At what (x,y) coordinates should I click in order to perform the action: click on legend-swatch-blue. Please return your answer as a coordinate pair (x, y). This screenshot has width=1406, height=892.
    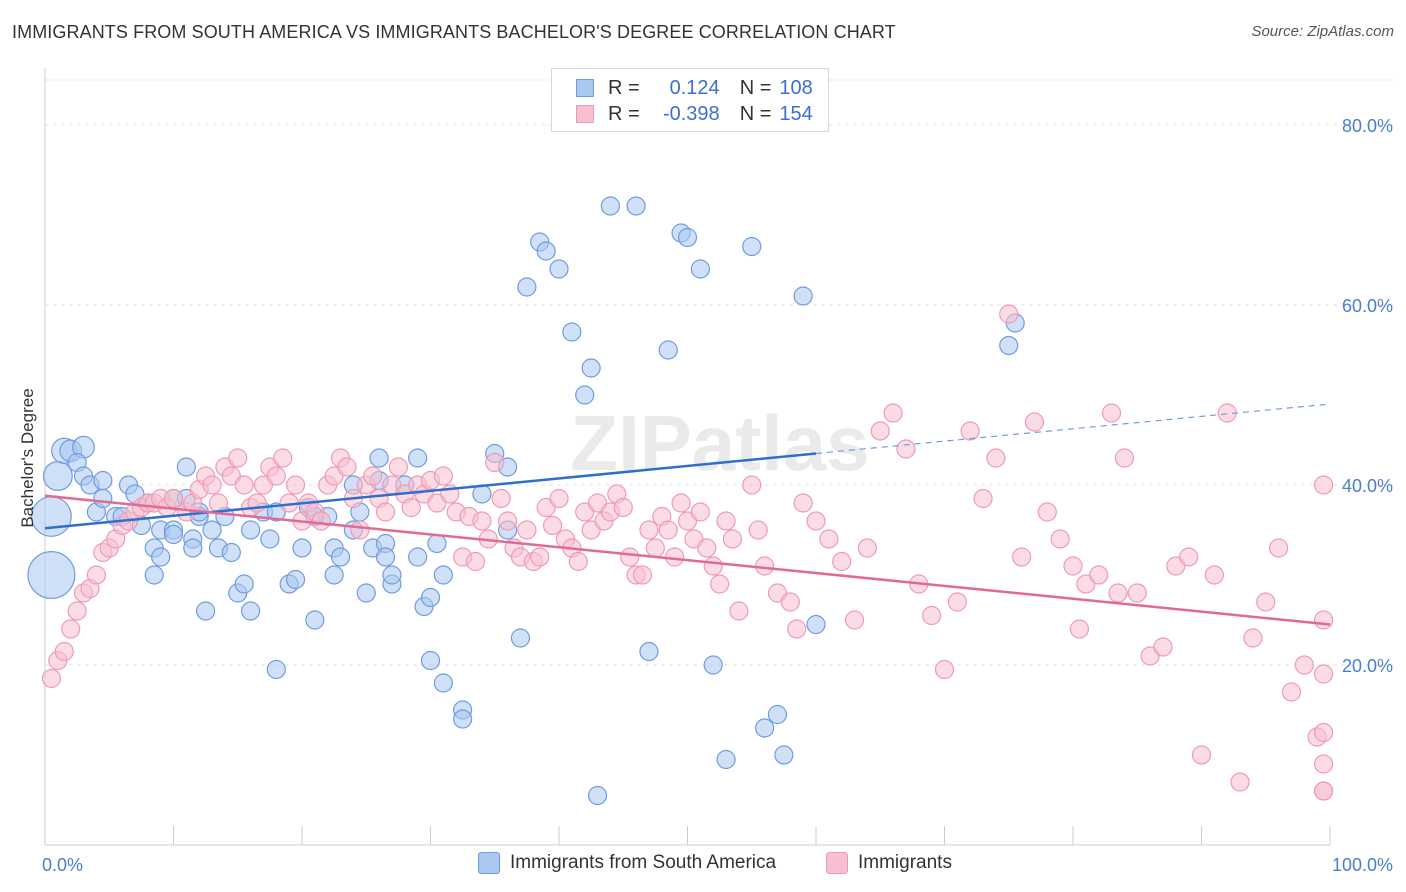
    Looking at the image, I should click on (489, 863).